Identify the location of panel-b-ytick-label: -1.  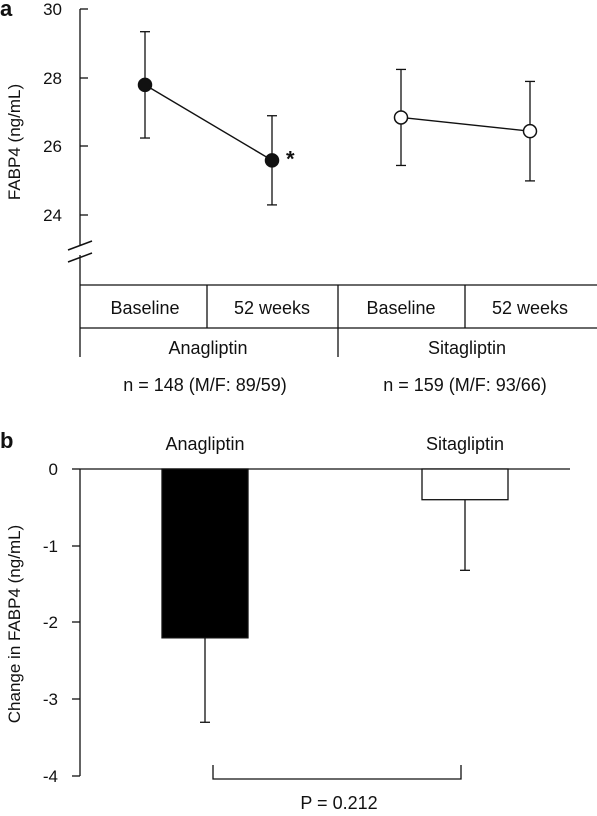
(50, 546).